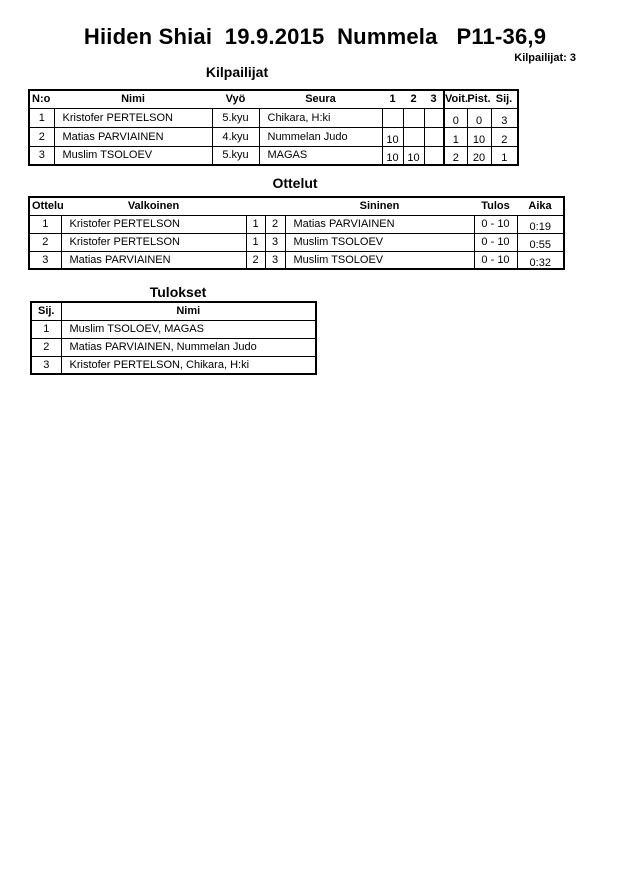  I want to click on placement-cell: 2, so click(504, 136).